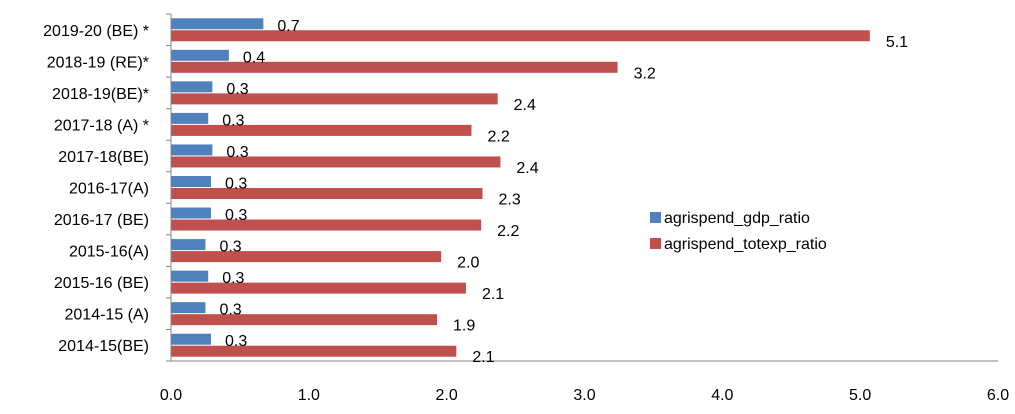  What do you see at coordinates (103, 346) in the screenshot?
I see `category-label: 2014-15(BE)` at bounding box center [103, 346].